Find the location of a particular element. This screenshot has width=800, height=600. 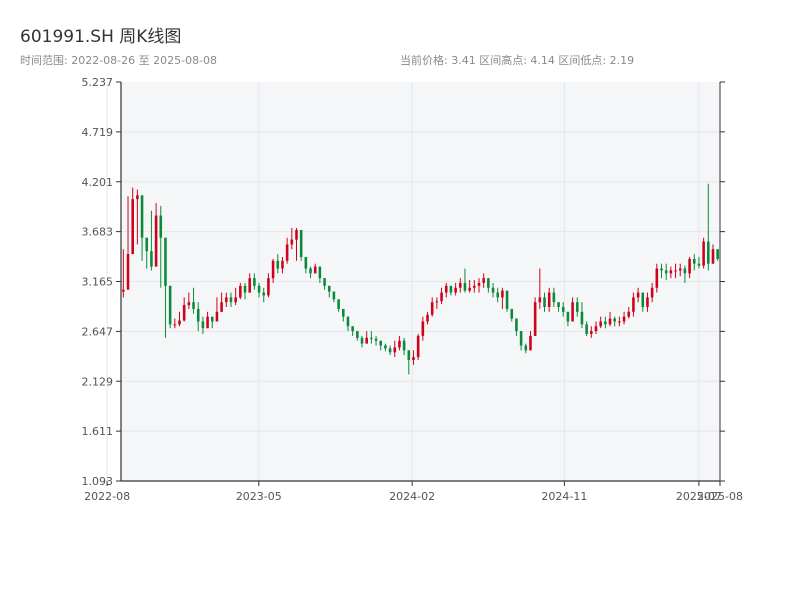

y-tick-label: 4.719 is located at coordinates (98, 132).